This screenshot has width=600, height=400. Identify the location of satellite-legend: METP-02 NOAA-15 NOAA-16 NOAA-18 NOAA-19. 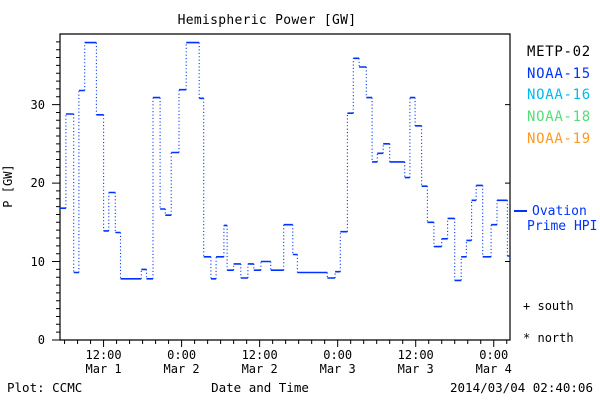
(559, 98).